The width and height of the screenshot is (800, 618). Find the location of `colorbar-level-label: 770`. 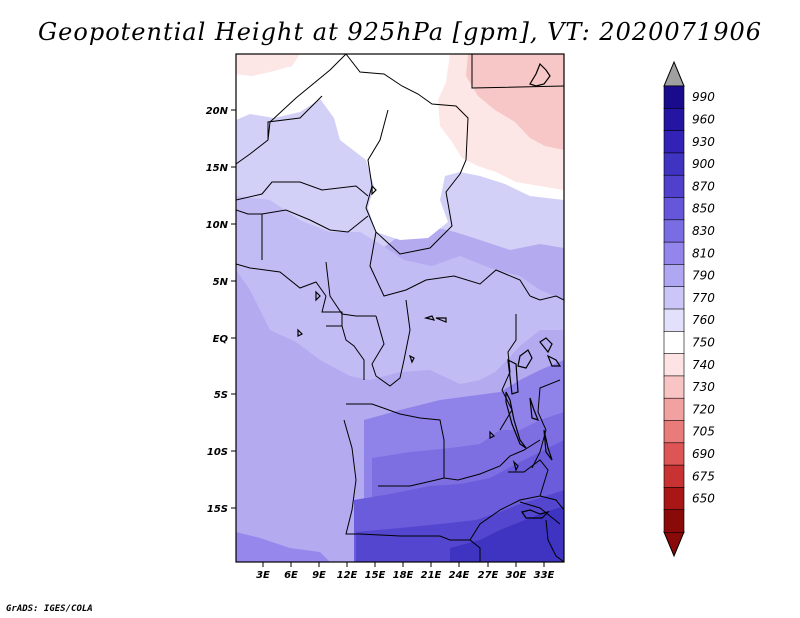

colorbar-level-label: 770 is located at coordinates (703, 298).